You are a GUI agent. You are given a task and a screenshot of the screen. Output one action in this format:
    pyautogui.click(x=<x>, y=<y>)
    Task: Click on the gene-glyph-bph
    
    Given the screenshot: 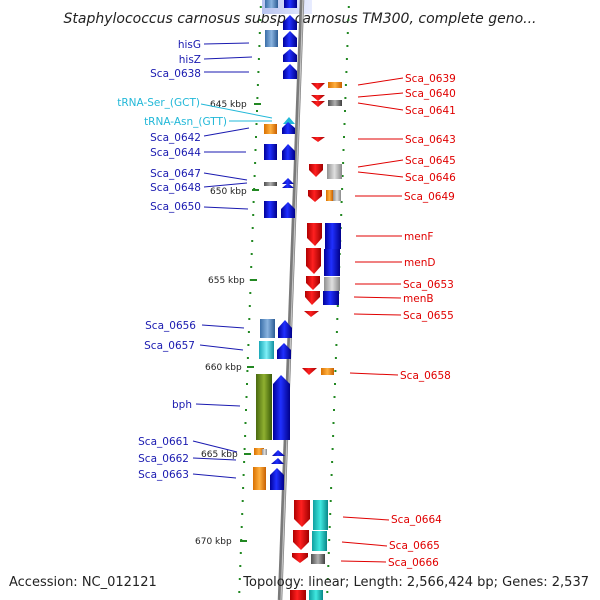 What is the action you would take?
    pyautogui.click(x=264, y=407)
    